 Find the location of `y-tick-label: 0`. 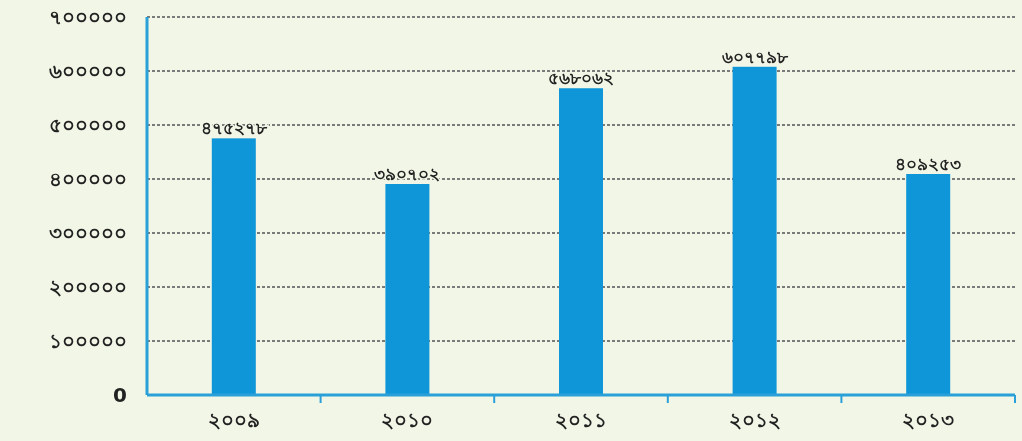

y-tick-label: 0 is located at coordinates (120, 395).